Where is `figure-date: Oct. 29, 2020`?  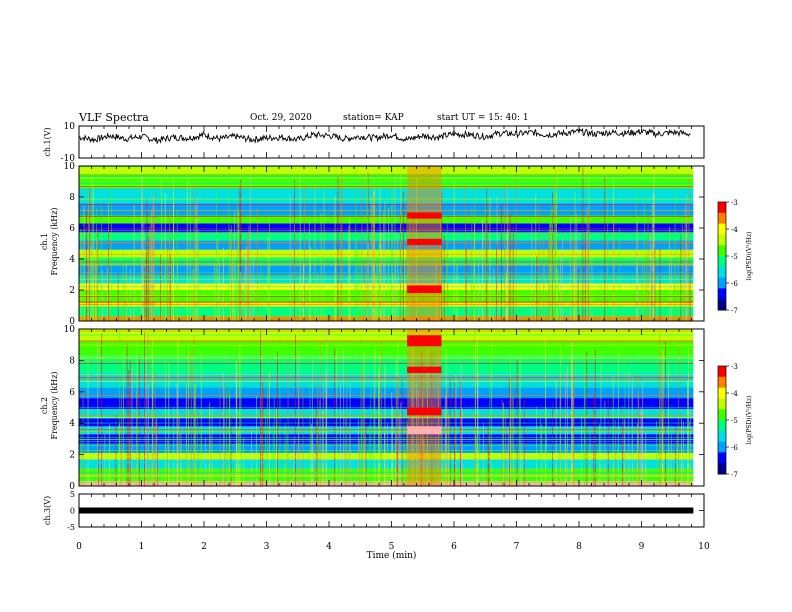 figure-date: Oct. 29, 2020 is located at coordinates (281, 118).